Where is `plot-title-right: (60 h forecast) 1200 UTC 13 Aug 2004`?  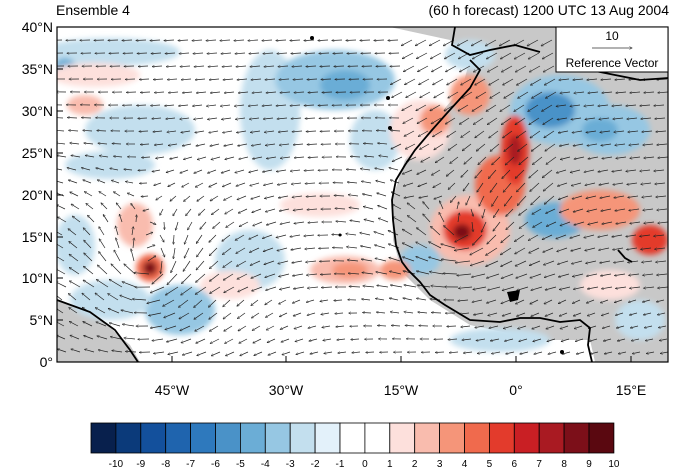
plot-title-right: (60 h forecast) 1200 UTC 13 Aug 2004 is located at coordinates (548, 10).